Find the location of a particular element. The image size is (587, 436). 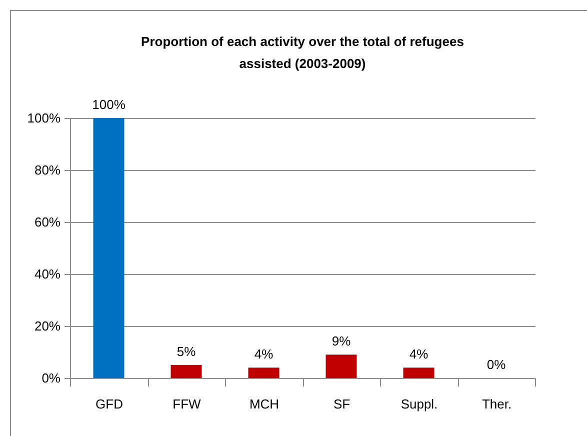

x-tick-label: Suppl. is located at coordinates (419, 404).